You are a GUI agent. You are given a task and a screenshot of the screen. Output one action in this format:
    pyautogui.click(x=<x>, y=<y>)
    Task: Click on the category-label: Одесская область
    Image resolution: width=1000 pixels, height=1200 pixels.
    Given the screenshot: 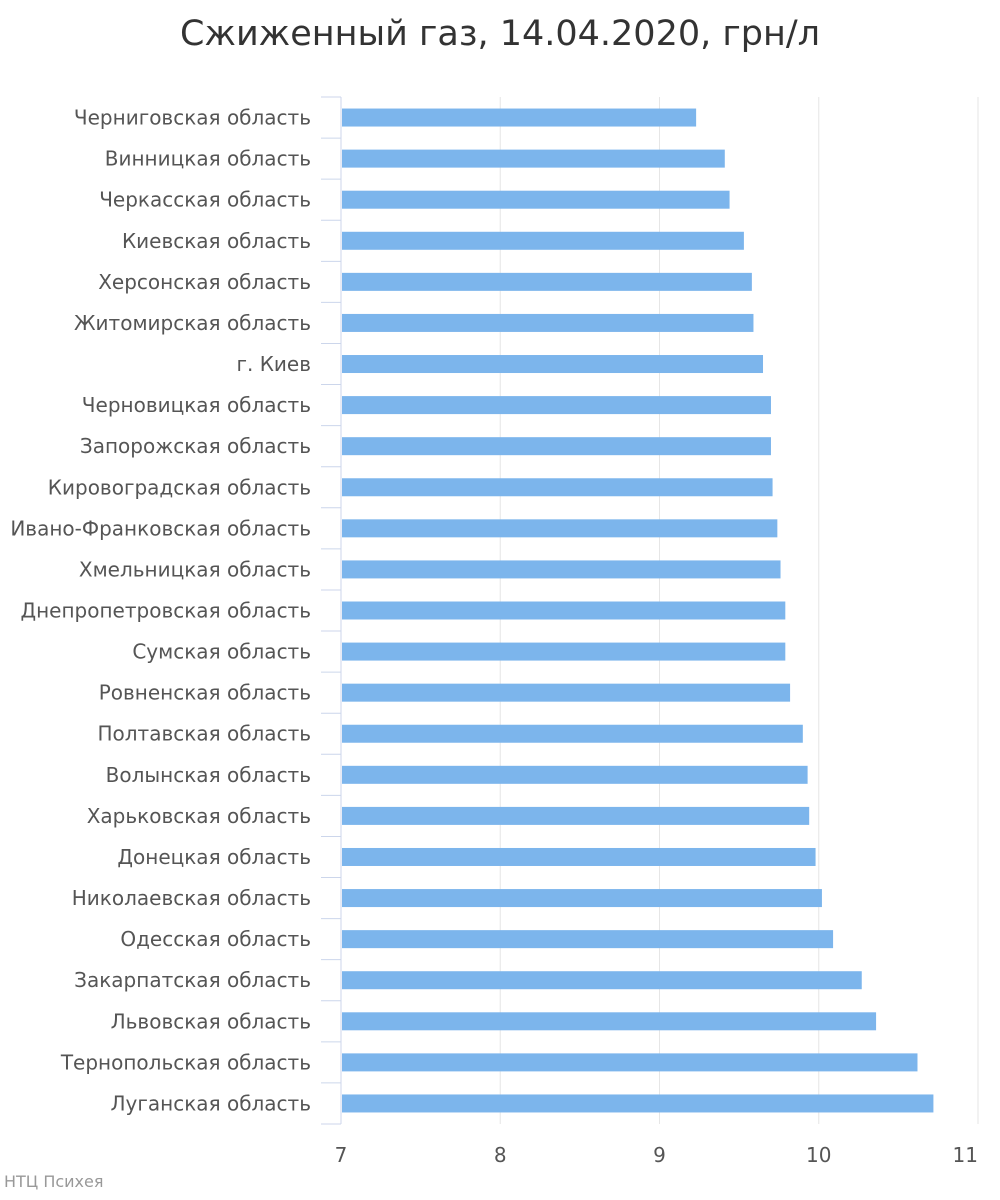 What is the action you would take?
    pyautogui.click(x=215, y=939)
    